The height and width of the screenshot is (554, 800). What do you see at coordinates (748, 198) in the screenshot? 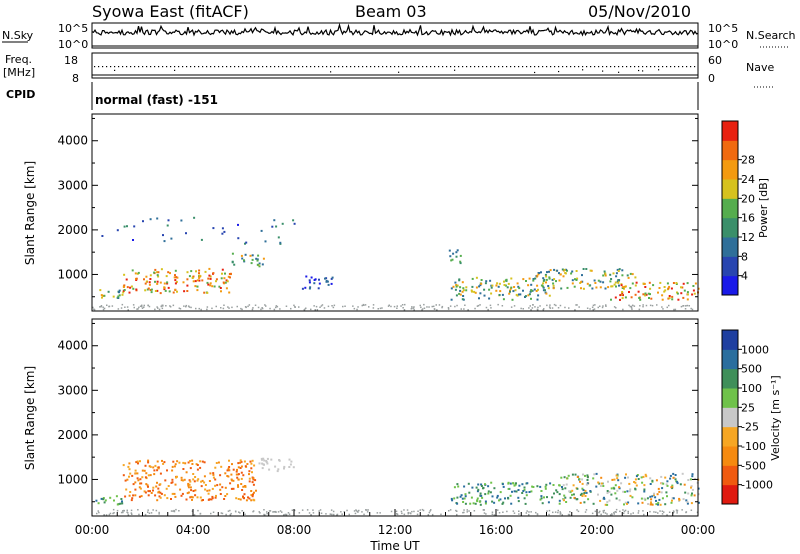
I see `power-colorbar-tick-label: 20` at bounding box center [748, 198].